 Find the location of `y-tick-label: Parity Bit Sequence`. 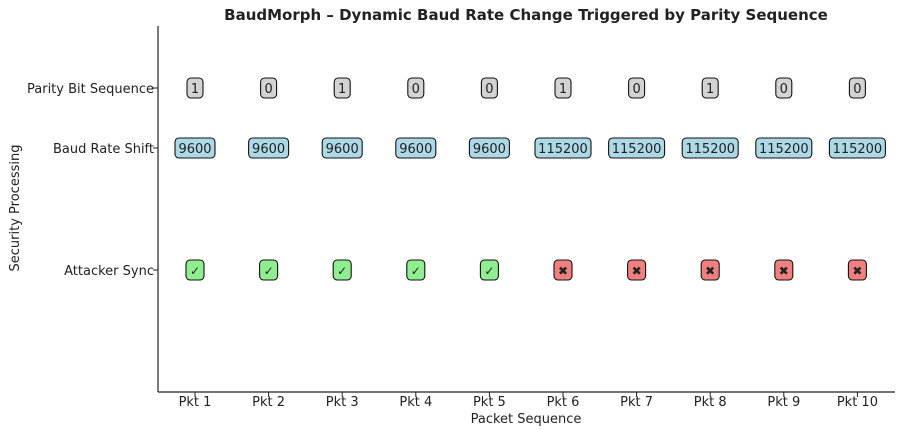

y-tick-label: Parity Bit Sequence is located at coordinates (90, 89).